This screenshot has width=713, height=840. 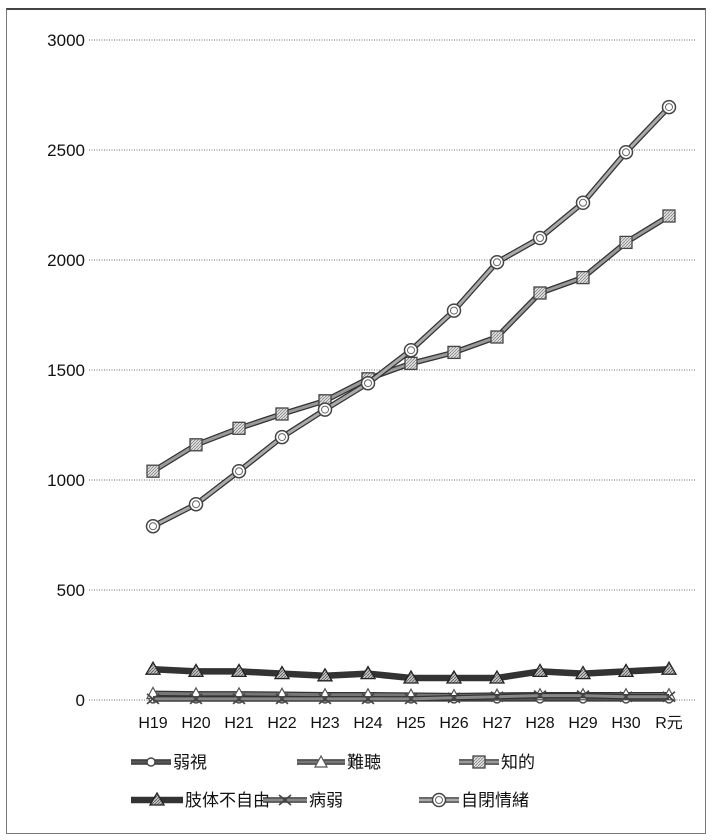 What do you see at coordinates (496, 723) in the screenshot?
I see `x-tick-label: H27` at bounding box center [496, 723].